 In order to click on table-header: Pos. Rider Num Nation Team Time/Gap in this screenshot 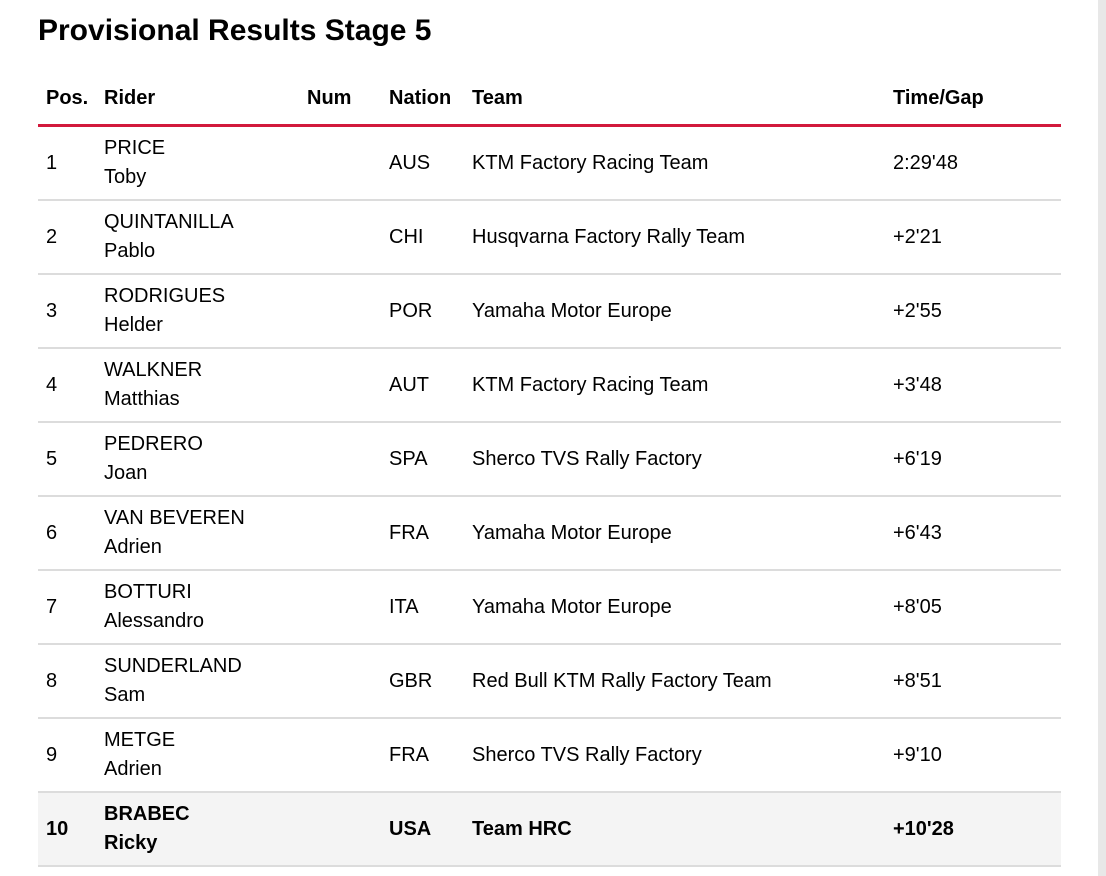, I will do `click(549, 99)`.